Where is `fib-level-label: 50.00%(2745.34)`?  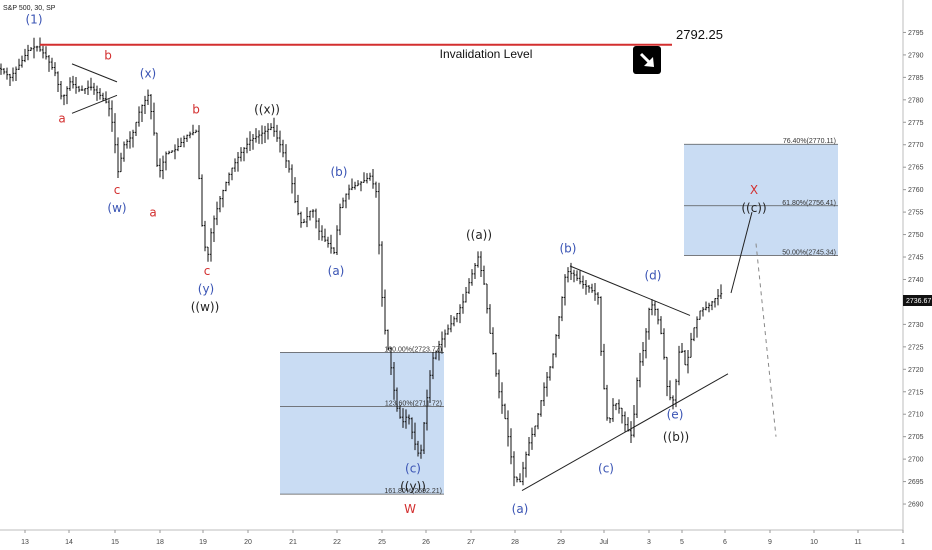
fib-level-label: 50.00%(2745.34) is located at coordinates (809, 252).